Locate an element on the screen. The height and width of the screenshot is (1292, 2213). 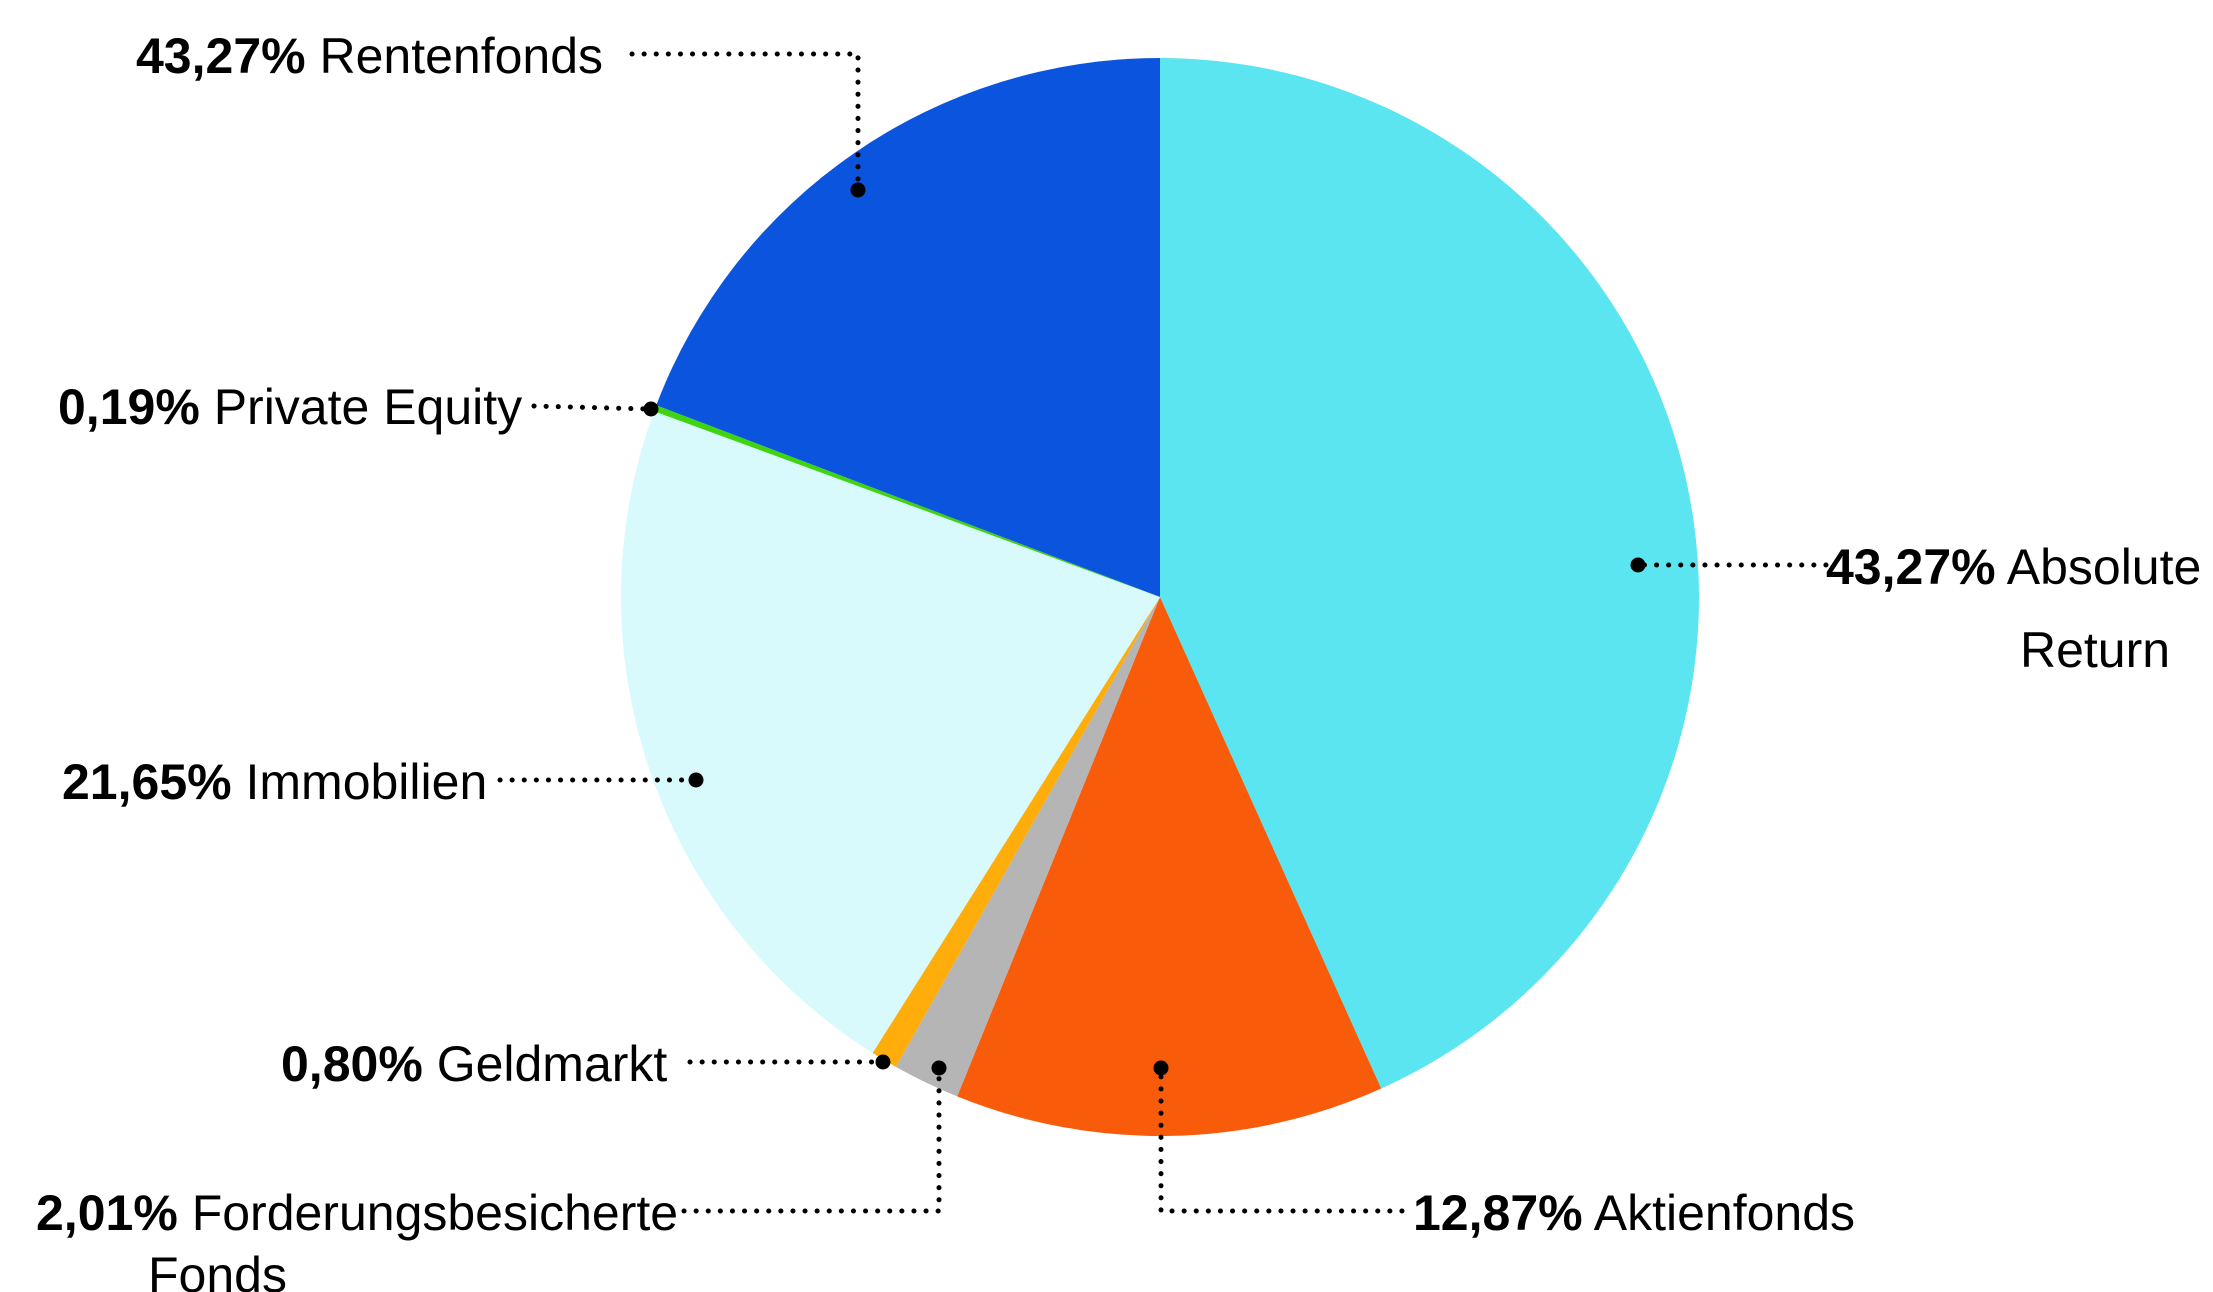
leader-dot-immobilien is located at coordinates (696, 780).